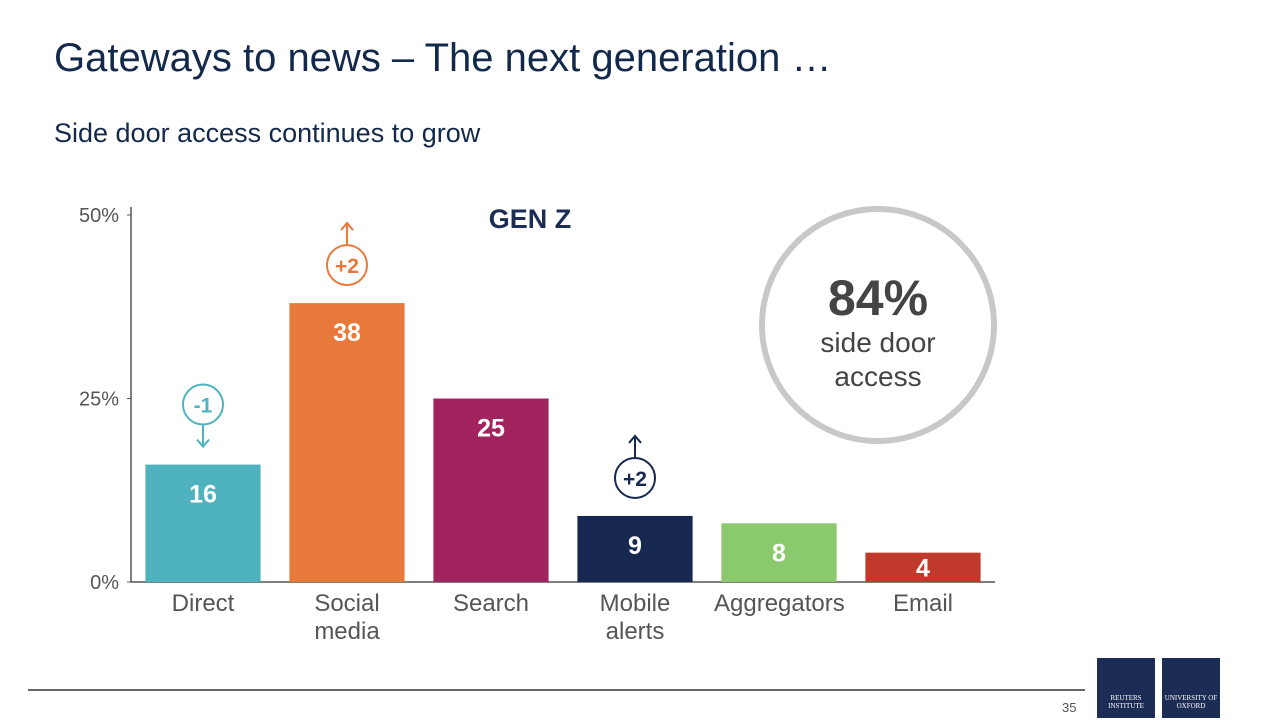 This screenshot has width=1280, height=720. Describe the element at coordinates (203, 406) in the screenshot. I see `change-label: -1` at that location.